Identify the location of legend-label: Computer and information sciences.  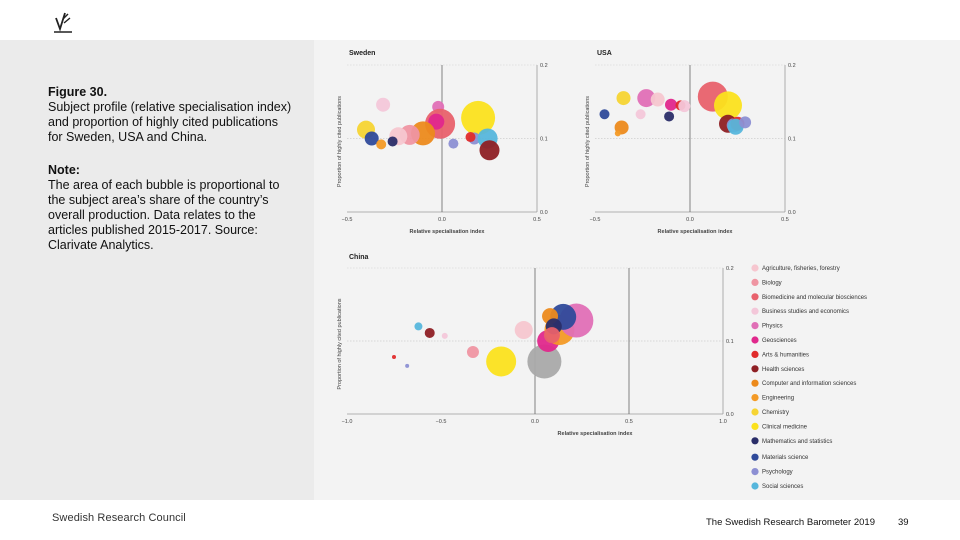
(809, 384).